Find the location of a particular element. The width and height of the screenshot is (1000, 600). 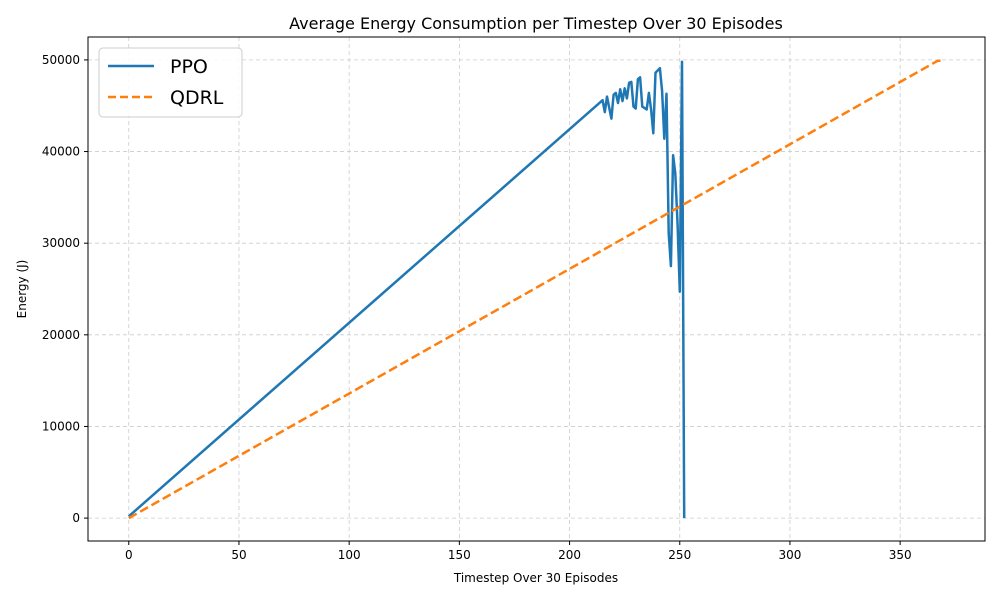

x-tick-label: 100 is located at coordinates (349, 555).